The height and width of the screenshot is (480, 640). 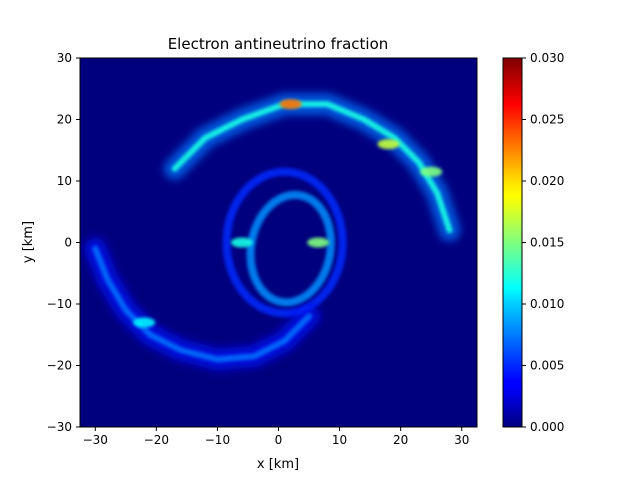 I want to click on colorbar-ticks: 0.000 0.005 0.010 0.015 0.020 0.025 0.030, so click(x=543, y=242).